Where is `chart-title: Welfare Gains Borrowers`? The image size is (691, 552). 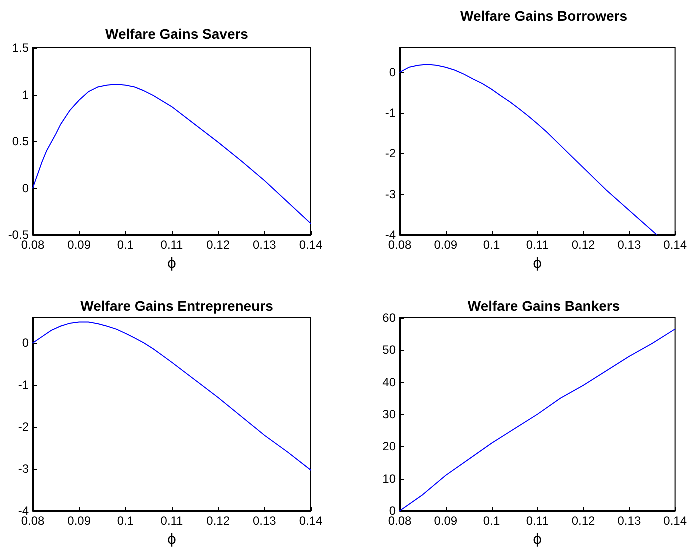
chart-title: Welfare Gains Borrowers is located at coordinates (544, 16).